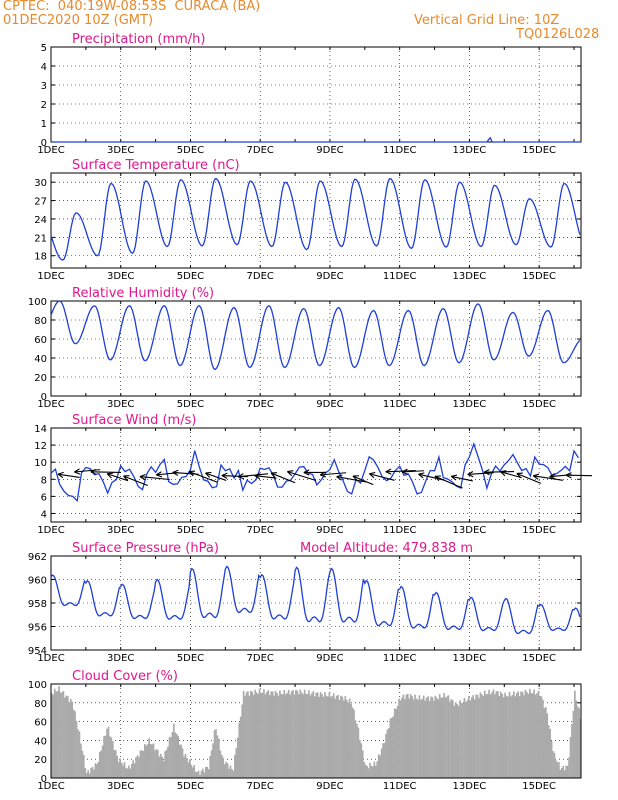 The image size is (618, 800). I want to click on precip-title: Precipitation (mm/h), so click(138, 39).